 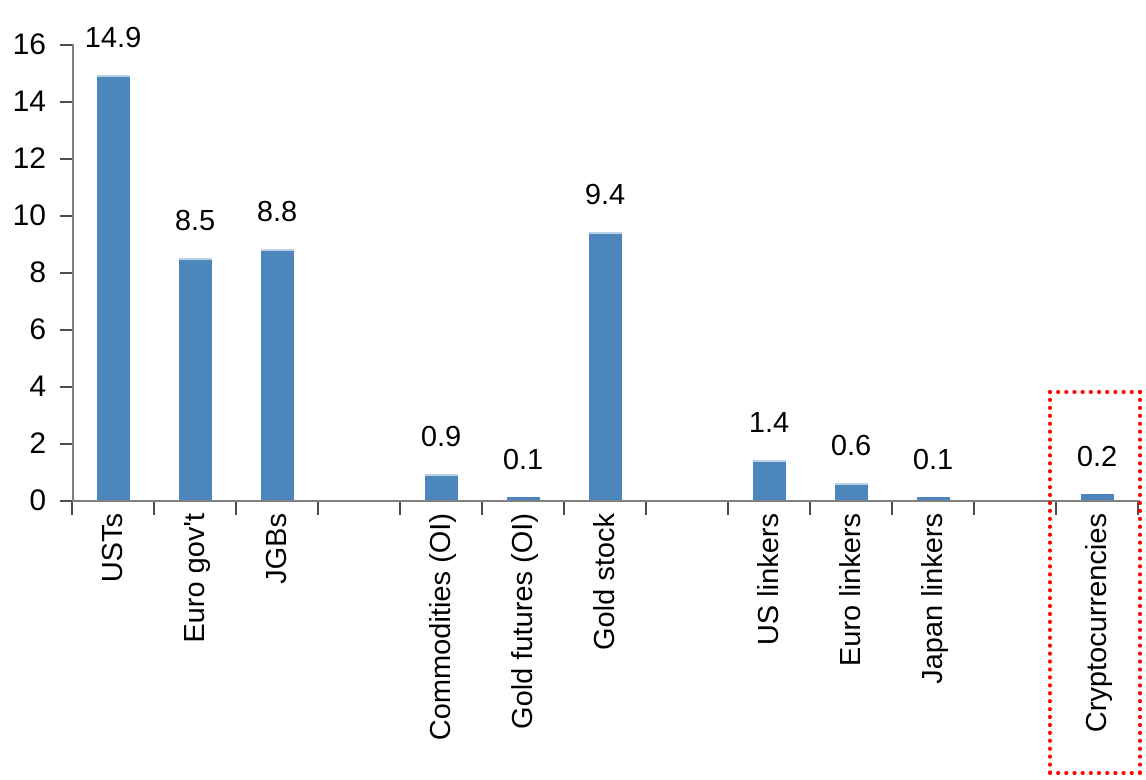 I want to click on y-axis-tick-label: 12, so click(x=29, y=158).